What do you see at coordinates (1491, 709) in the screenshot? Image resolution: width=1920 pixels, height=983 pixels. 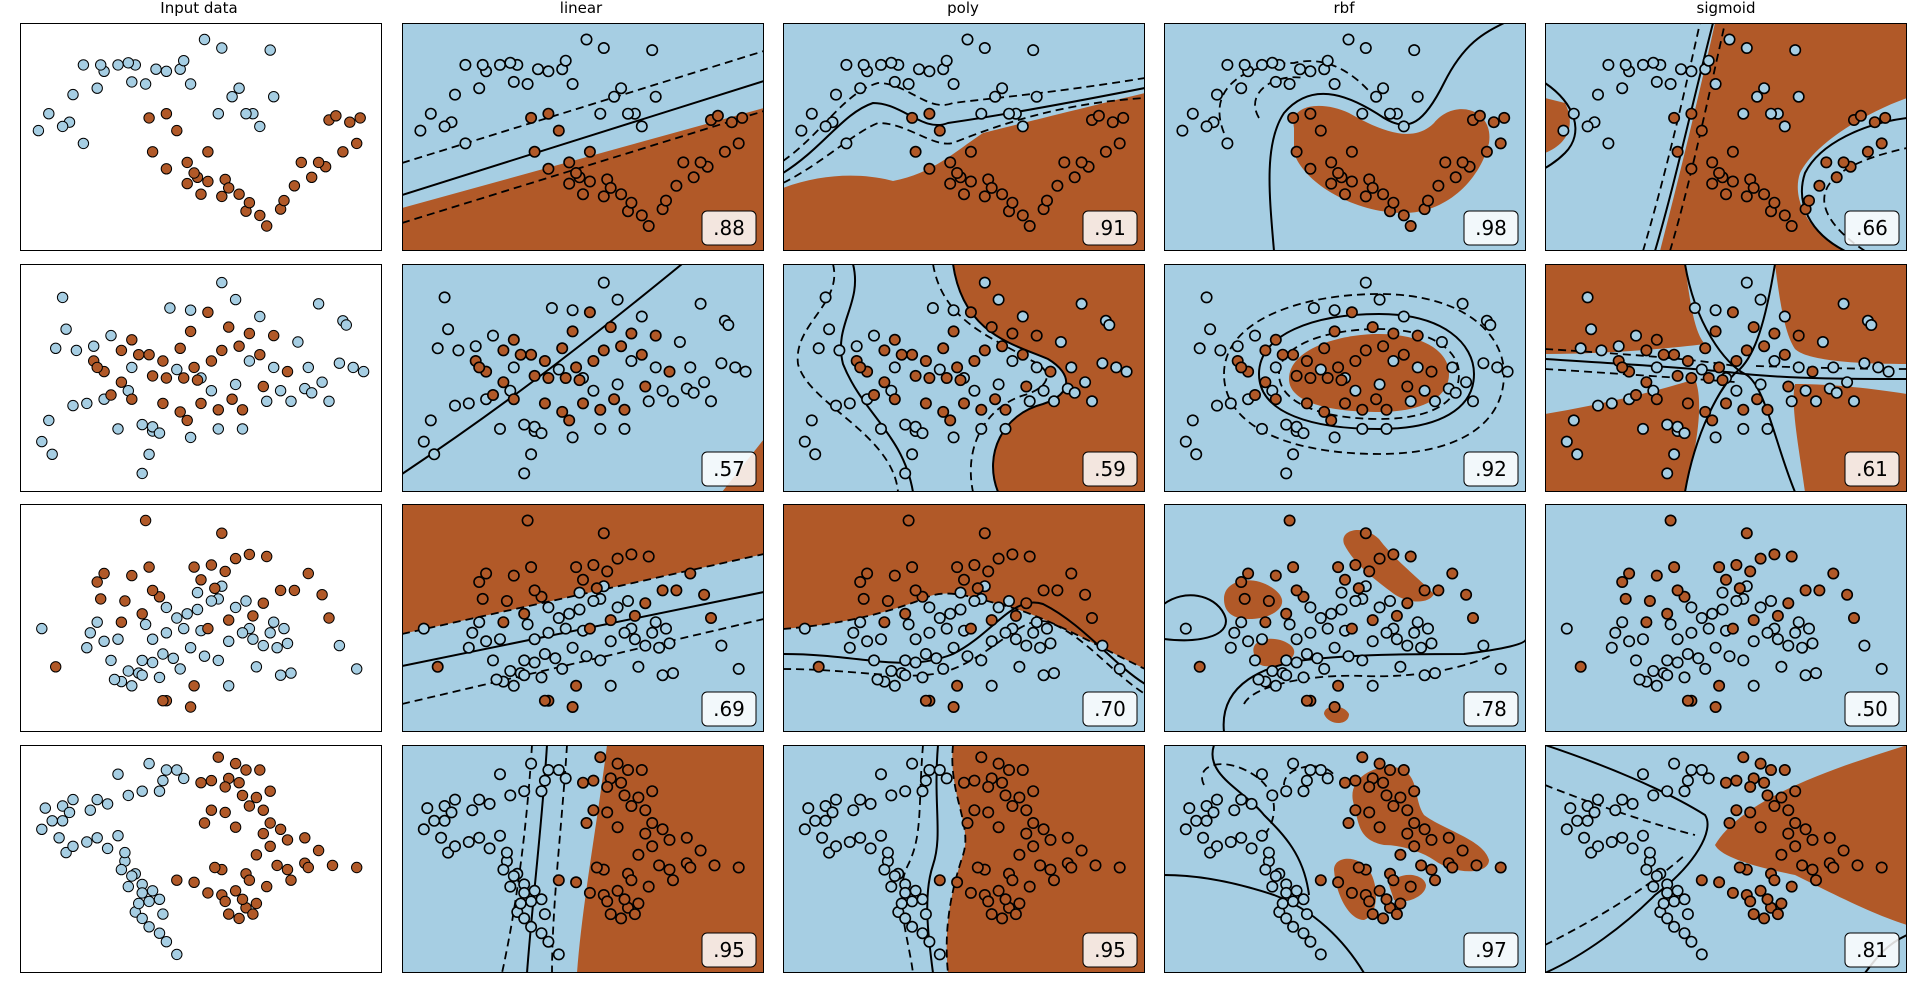 I see `score-label: .78` at bounding box center [1491, 709].